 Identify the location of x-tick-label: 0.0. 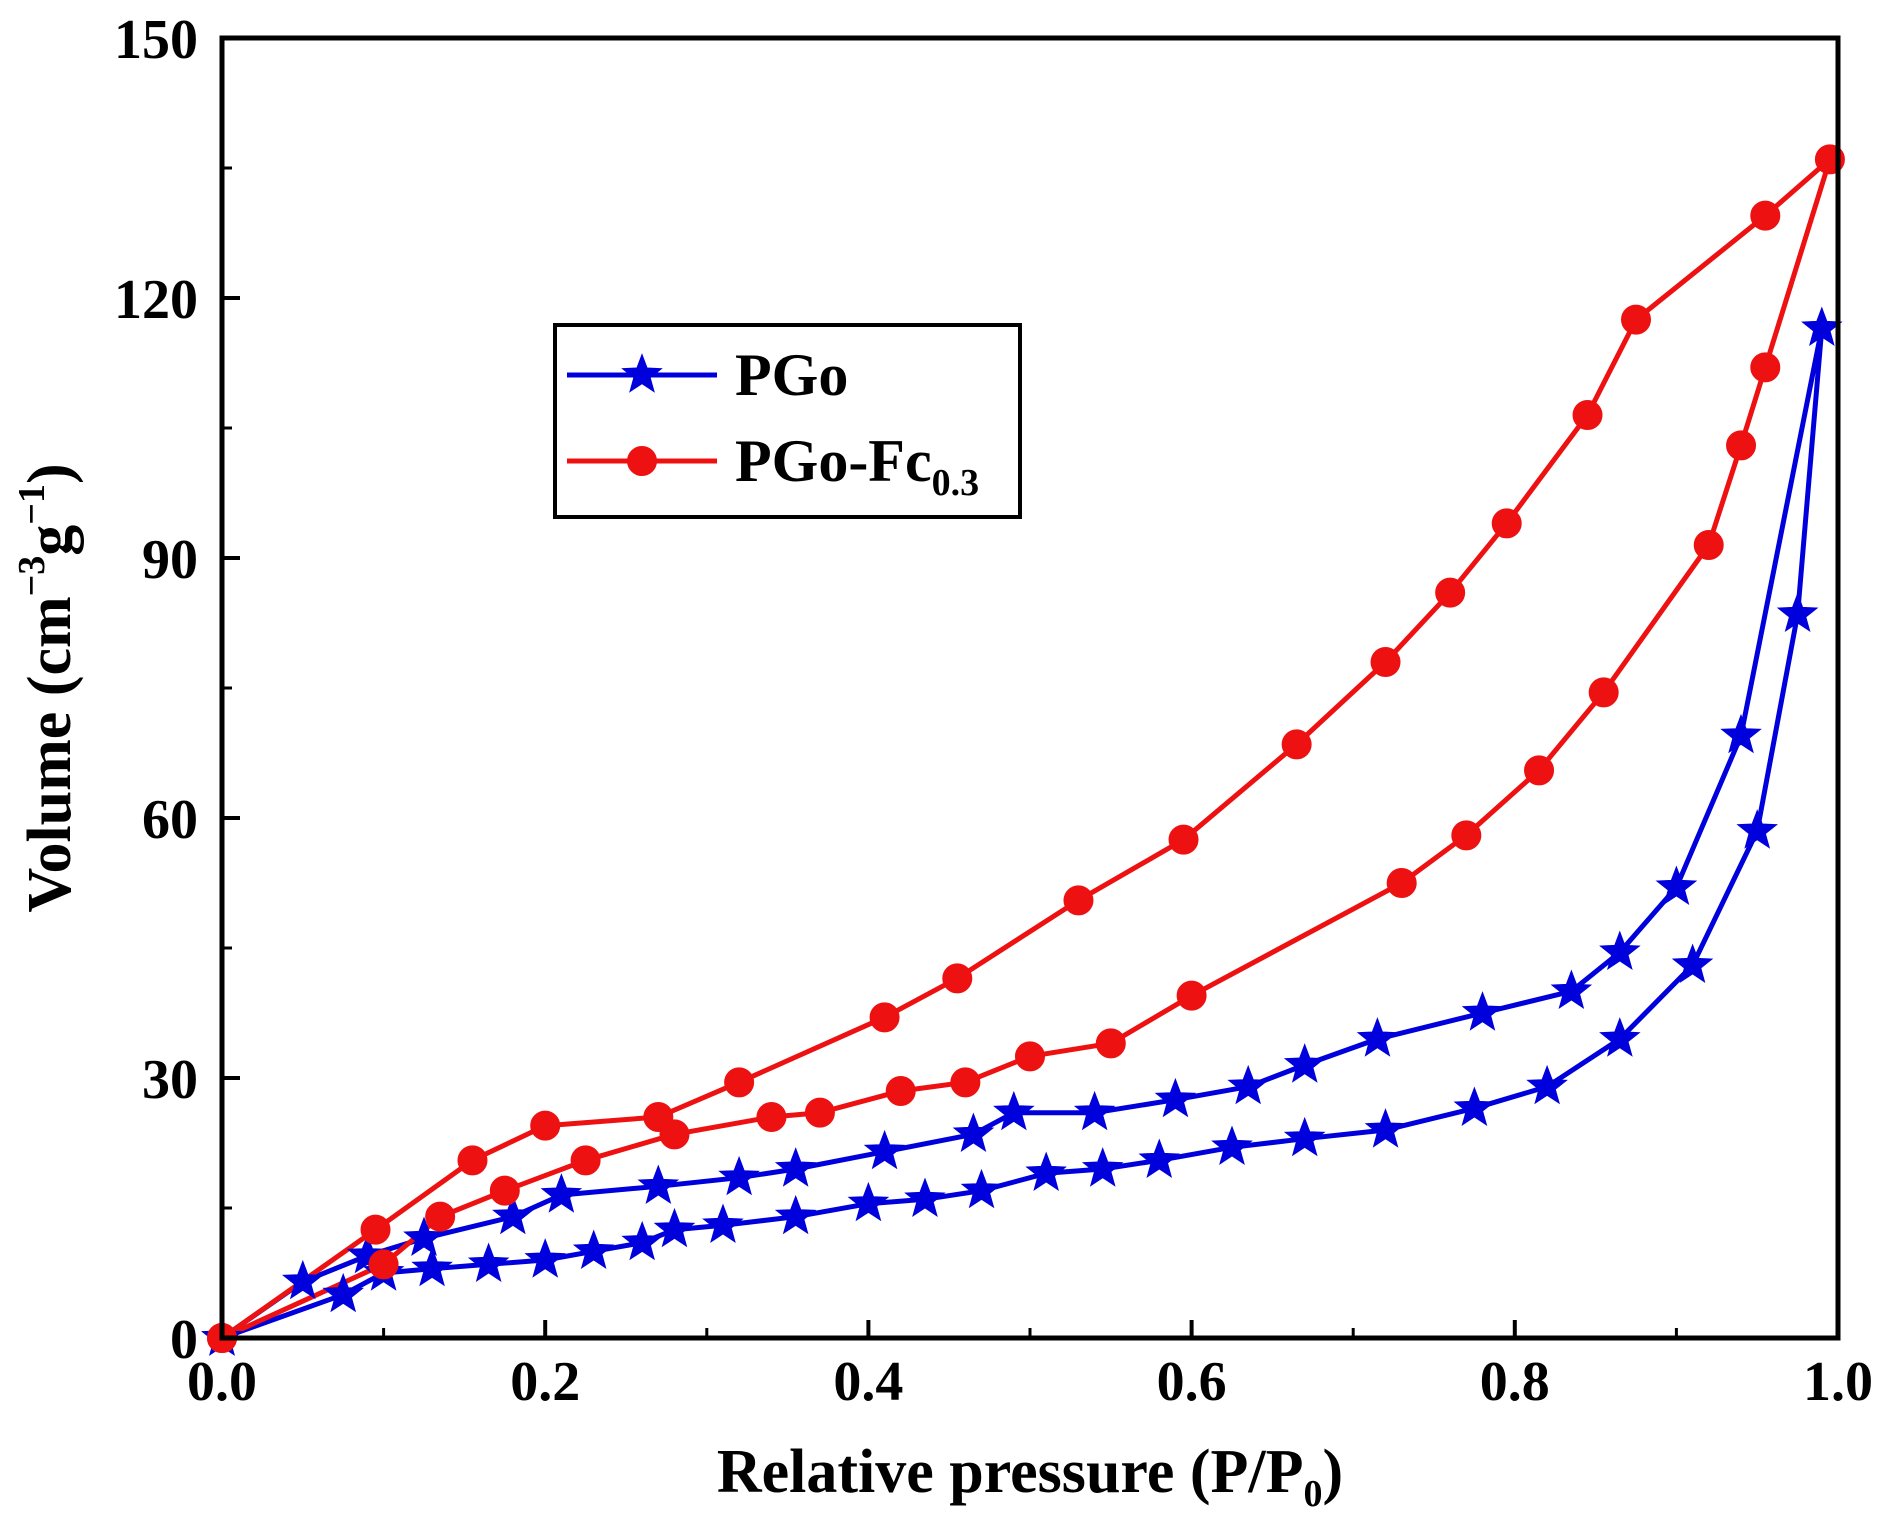
(222, 1382).